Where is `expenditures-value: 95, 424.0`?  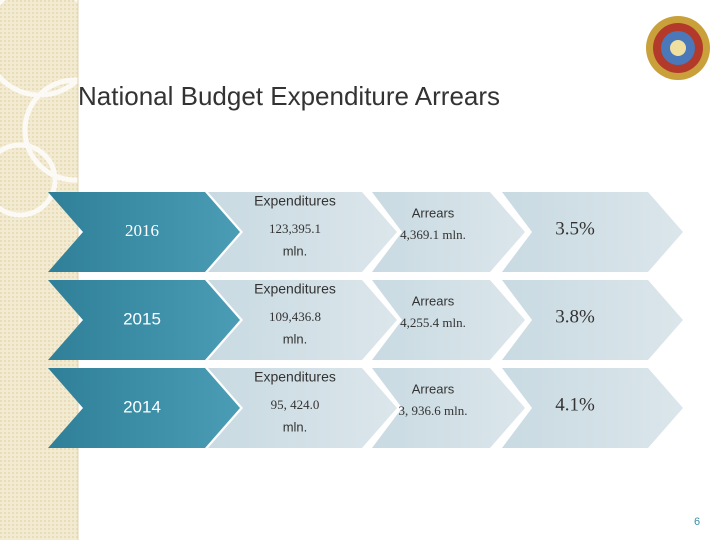 expenditures-value: 95, 424.0 is located at coordinates (295, 404).